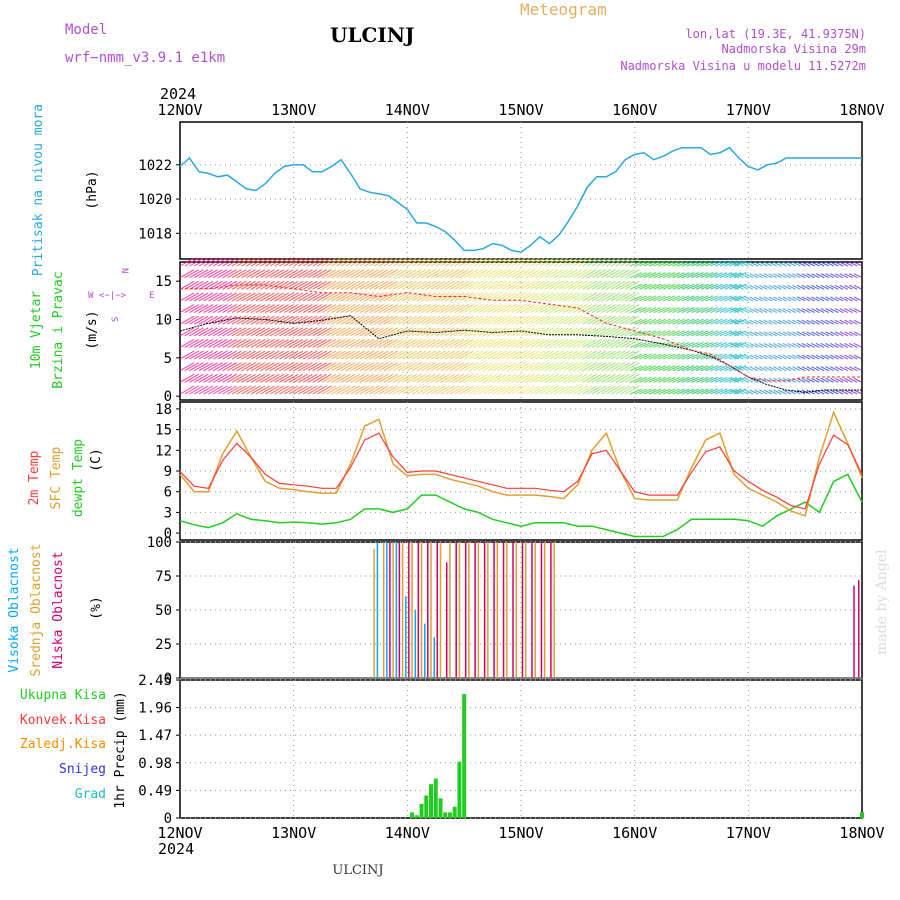 The width and height of the screenshot is (900, 900). Describe the element at coordinates (520, 833) in the screenshot. I see `time-tick-bottom: 15NOV` at that location.